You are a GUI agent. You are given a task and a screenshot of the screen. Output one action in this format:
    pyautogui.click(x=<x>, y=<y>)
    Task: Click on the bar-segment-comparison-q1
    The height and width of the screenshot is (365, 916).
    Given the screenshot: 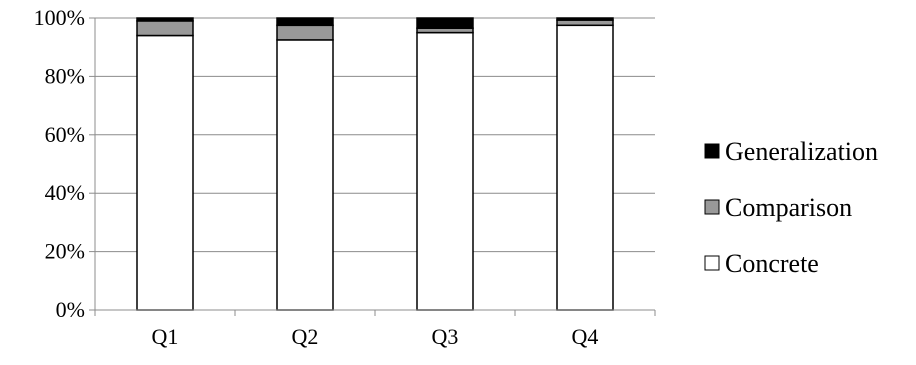 What is the action you would take?
    pyautogui.click(x=165, y=28)
    